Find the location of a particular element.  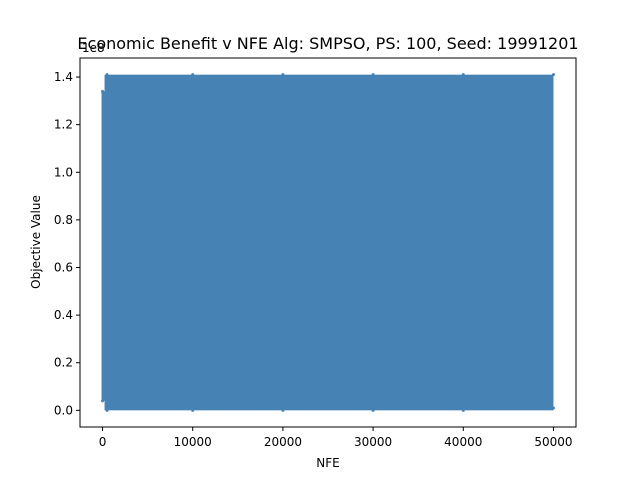

scatter-band-early is located at coordinates (103, 246).